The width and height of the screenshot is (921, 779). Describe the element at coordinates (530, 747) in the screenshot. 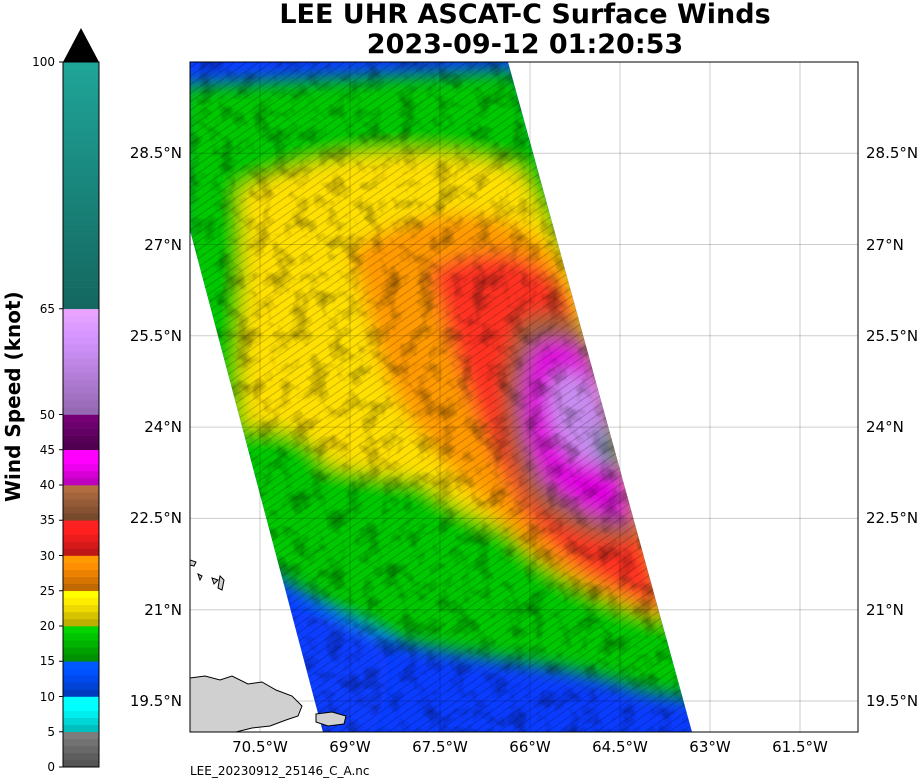

I see `longitude-label: 66°W` at that location.